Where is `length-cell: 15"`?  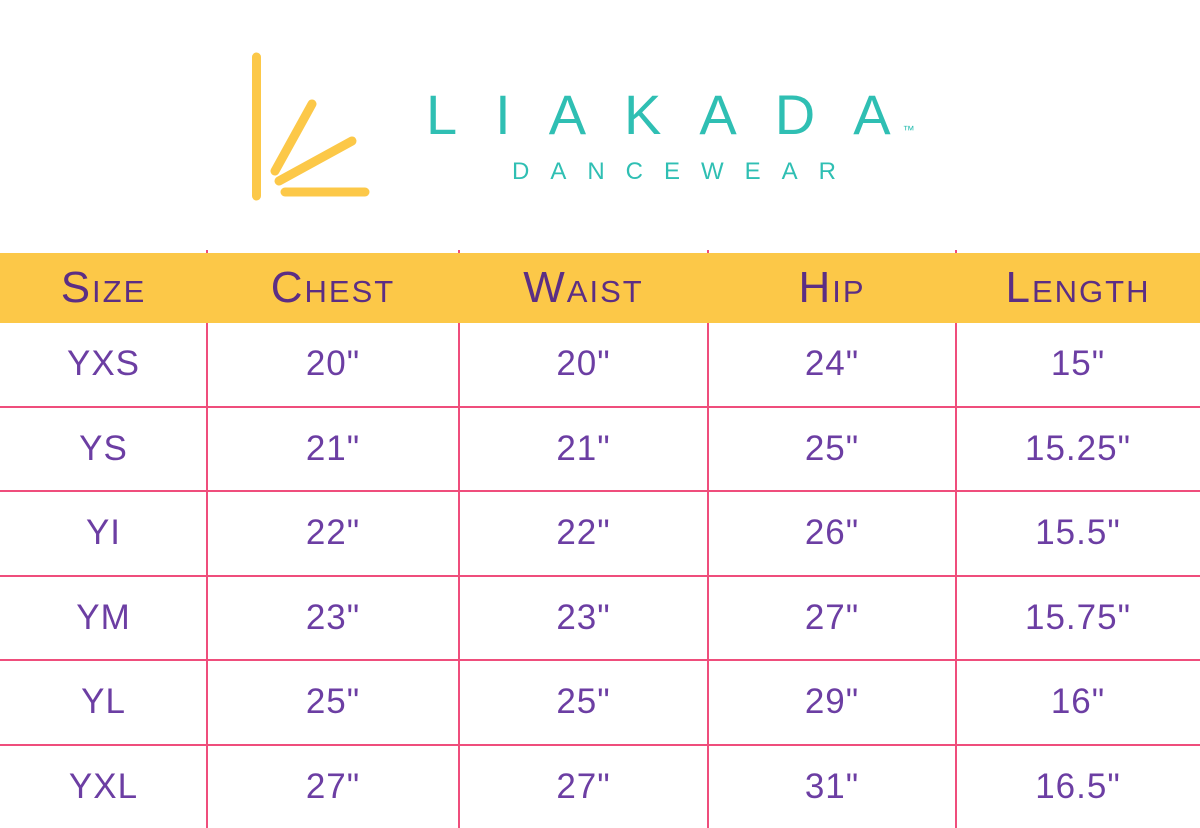
length-cell: 15" is located at coordinates (1078, 364).